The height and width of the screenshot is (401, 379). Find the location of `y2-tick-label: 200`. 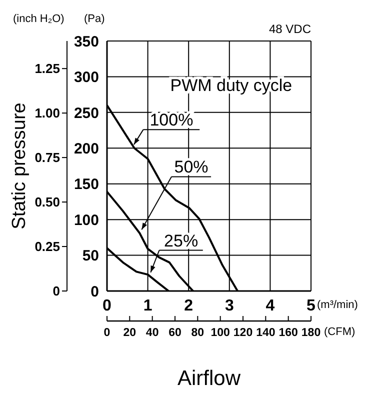

y2-tick-label: 200 is located at coordinates (86, 149).